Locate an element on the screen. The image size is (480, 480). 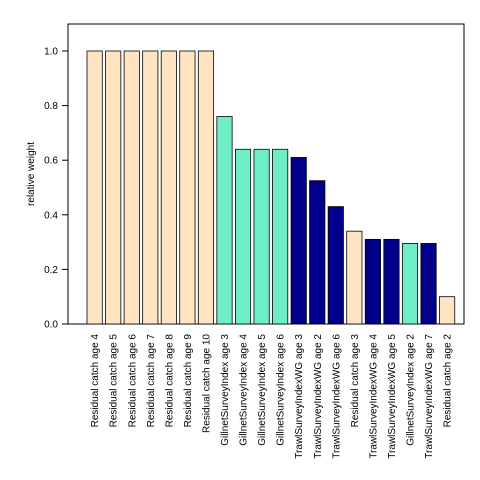
x-tick-label: Residual catch age 4 is located at coordinates (95, 381).